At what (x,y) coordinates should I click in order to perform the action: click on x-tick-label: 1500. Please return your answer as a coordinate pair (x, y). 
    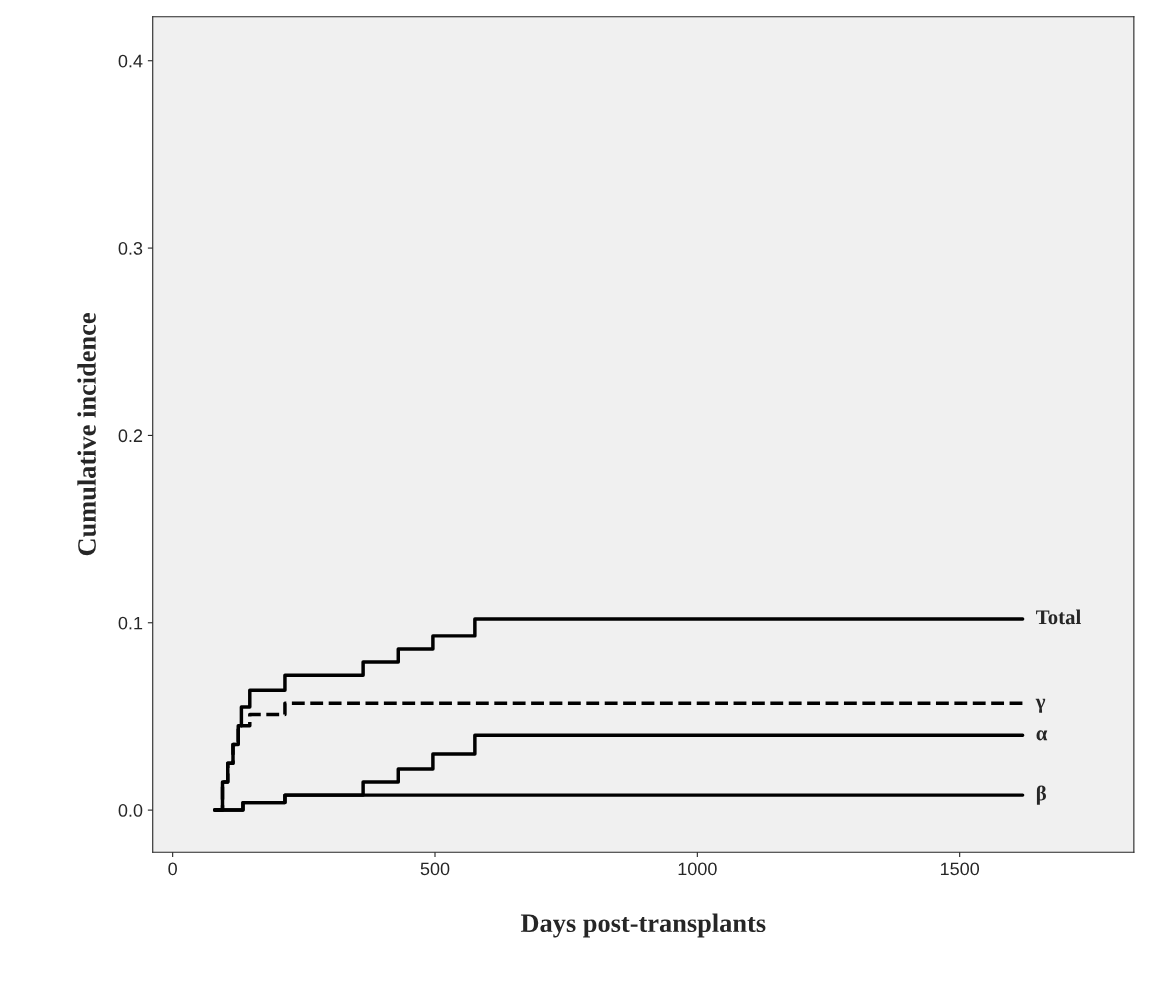
    Looking at the image, I should click on (960, 869).